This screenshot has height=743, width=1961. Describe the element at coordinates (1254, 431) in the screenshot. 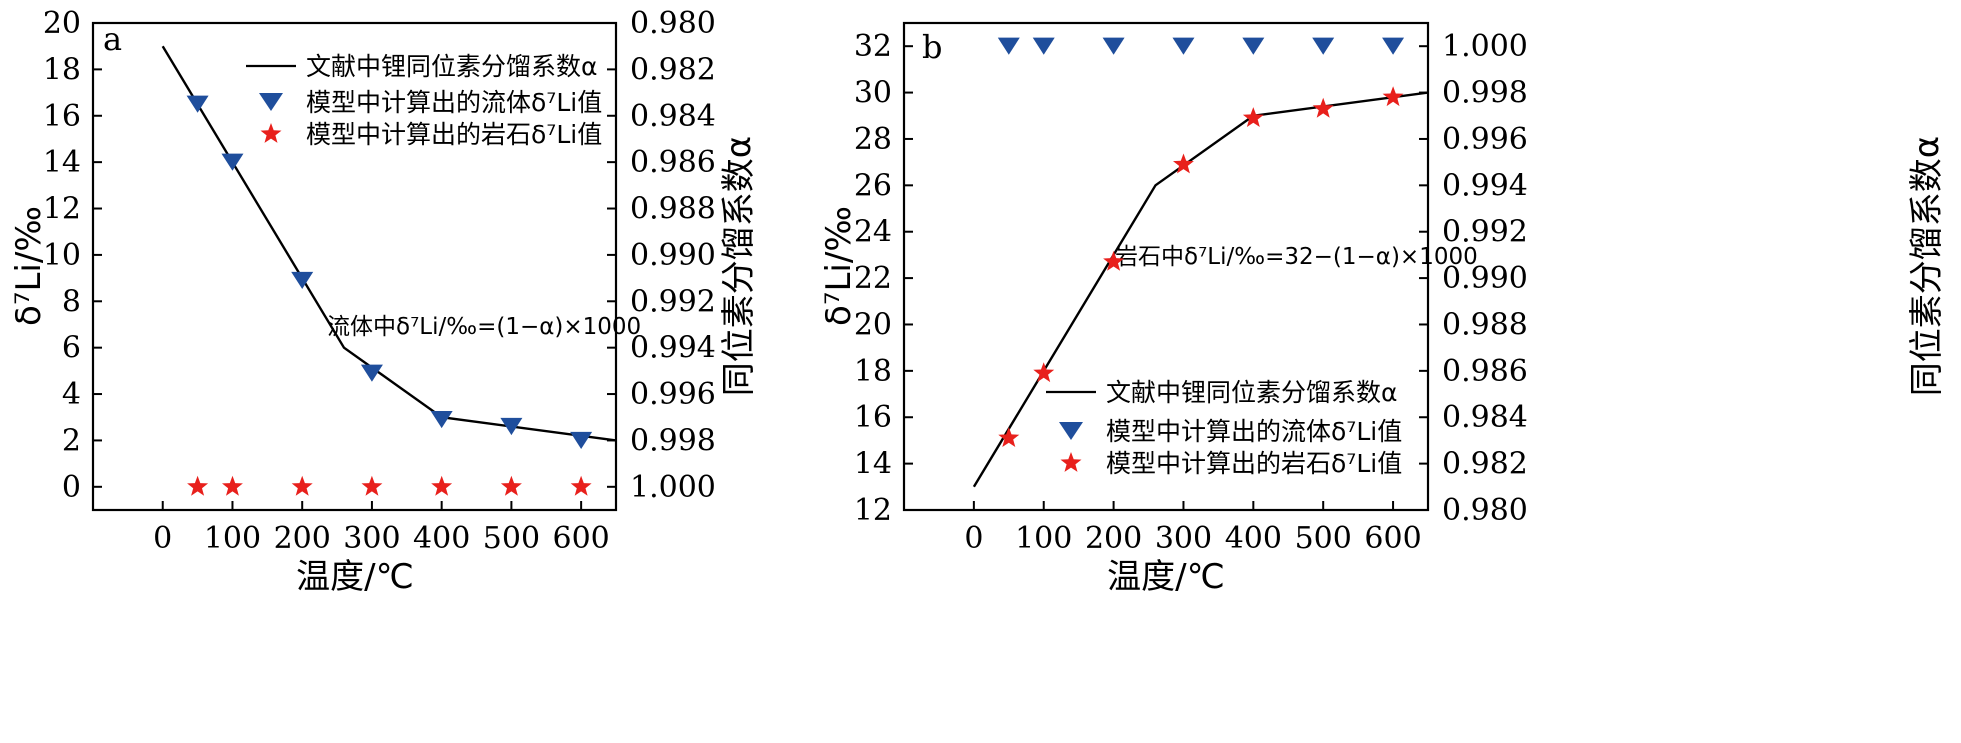

I see `legend-triangle-label-b: 模型中计算出的流体δ⁷Li值` at that location.